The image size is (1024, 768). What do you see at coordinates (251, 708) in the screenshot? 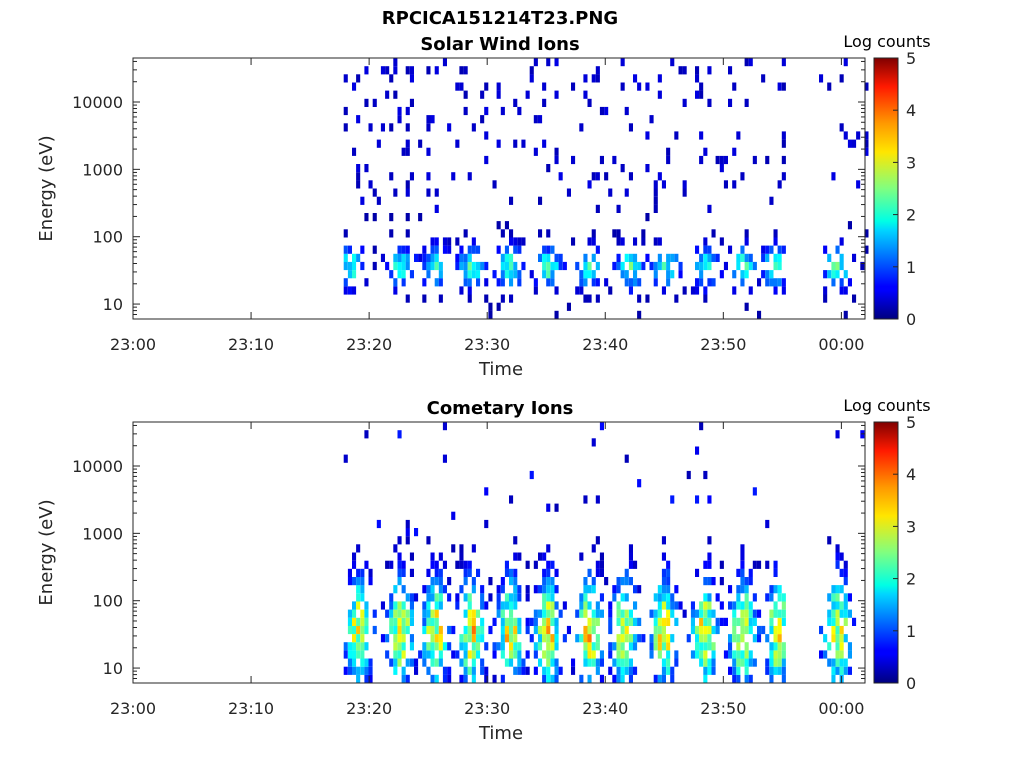
I see `x-tick-label: 23:10` at bounding box center [251, 708].